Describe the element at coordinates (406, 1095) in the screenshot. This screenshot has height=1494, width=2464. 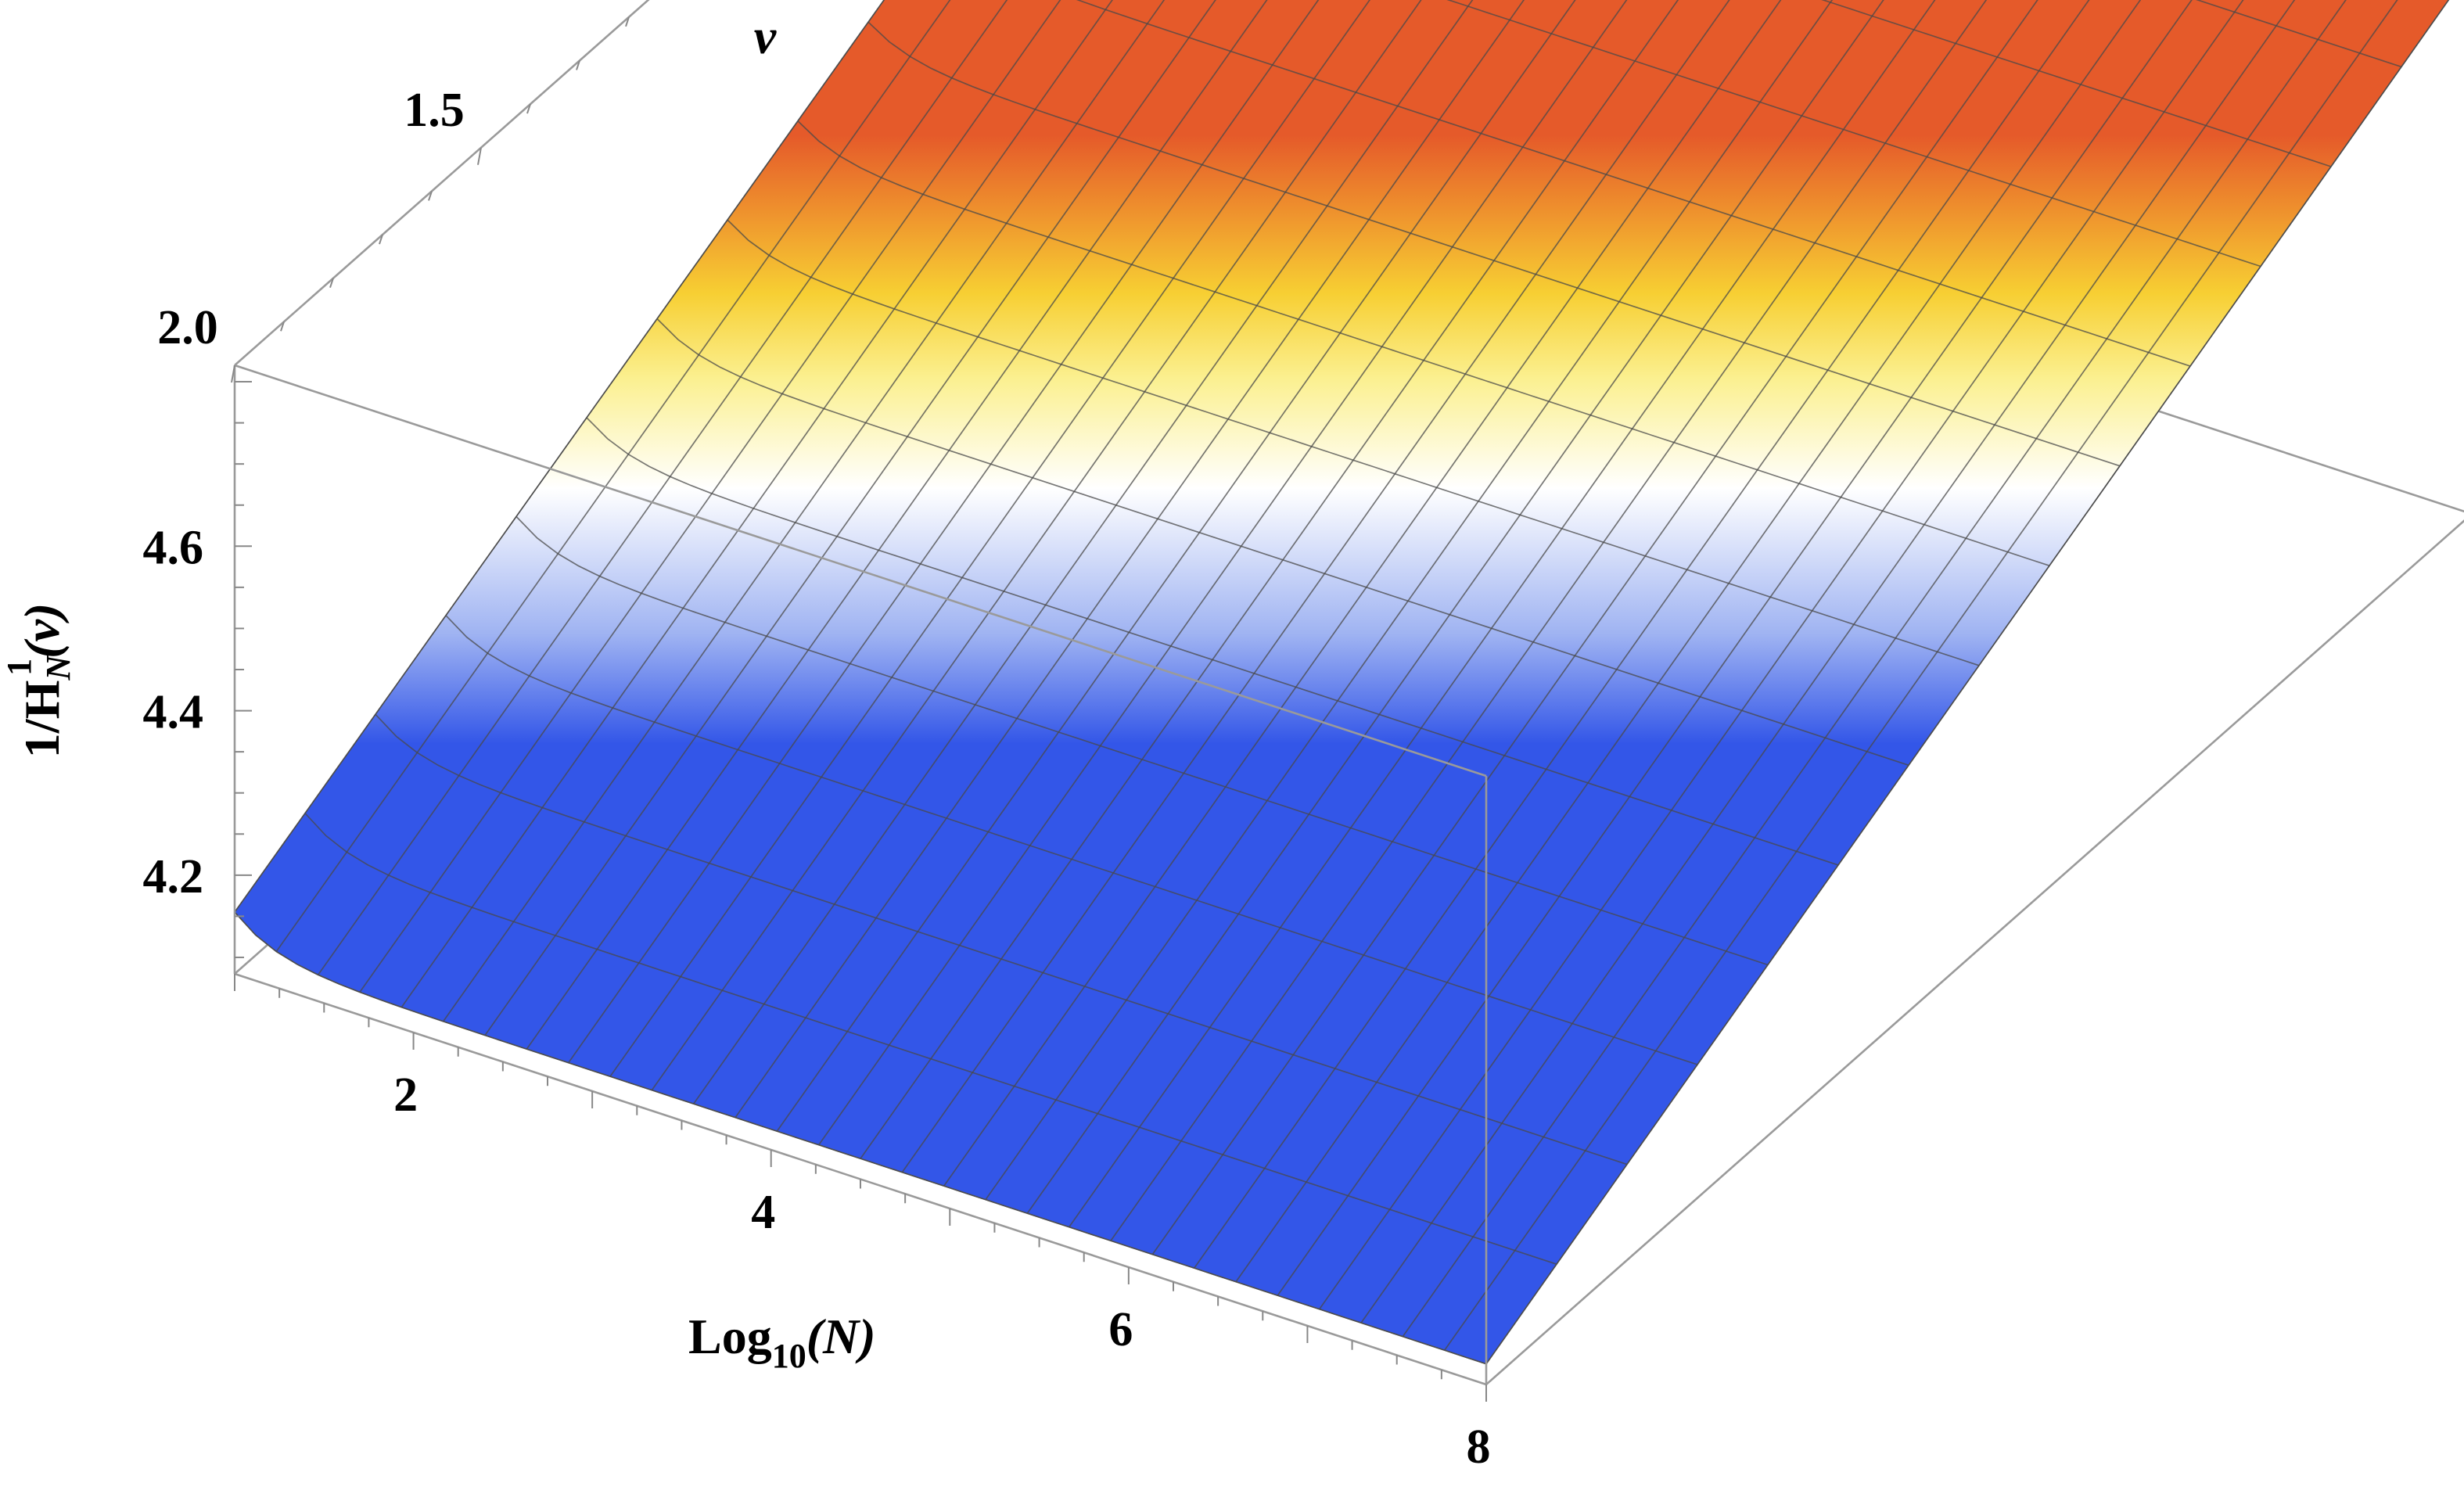
I see `logn-tick-label: 2` at that location.